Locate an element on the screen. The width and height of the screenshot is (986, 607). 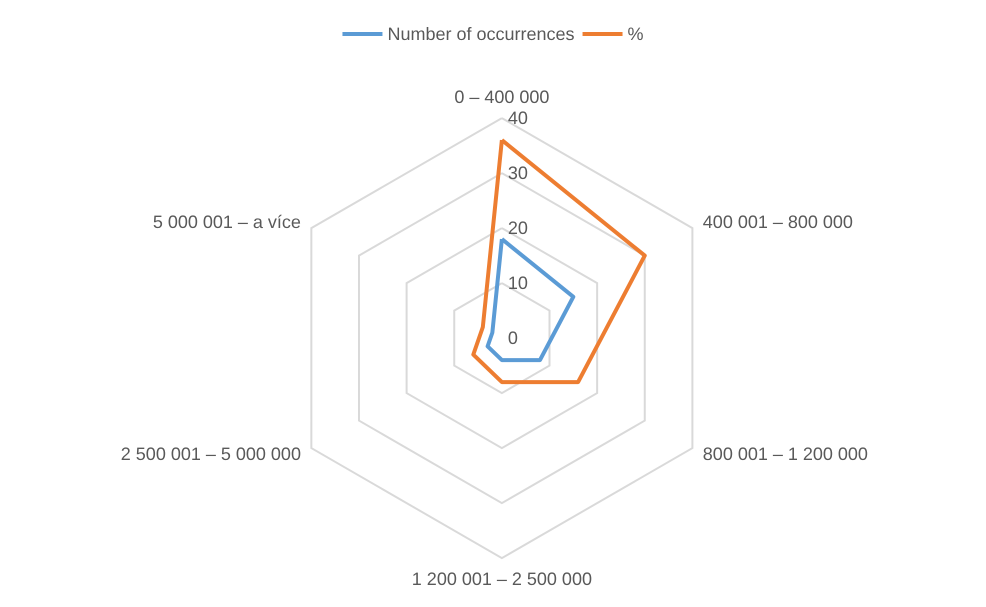
y-tick-label: 10 is located at coordinates (518, 283).